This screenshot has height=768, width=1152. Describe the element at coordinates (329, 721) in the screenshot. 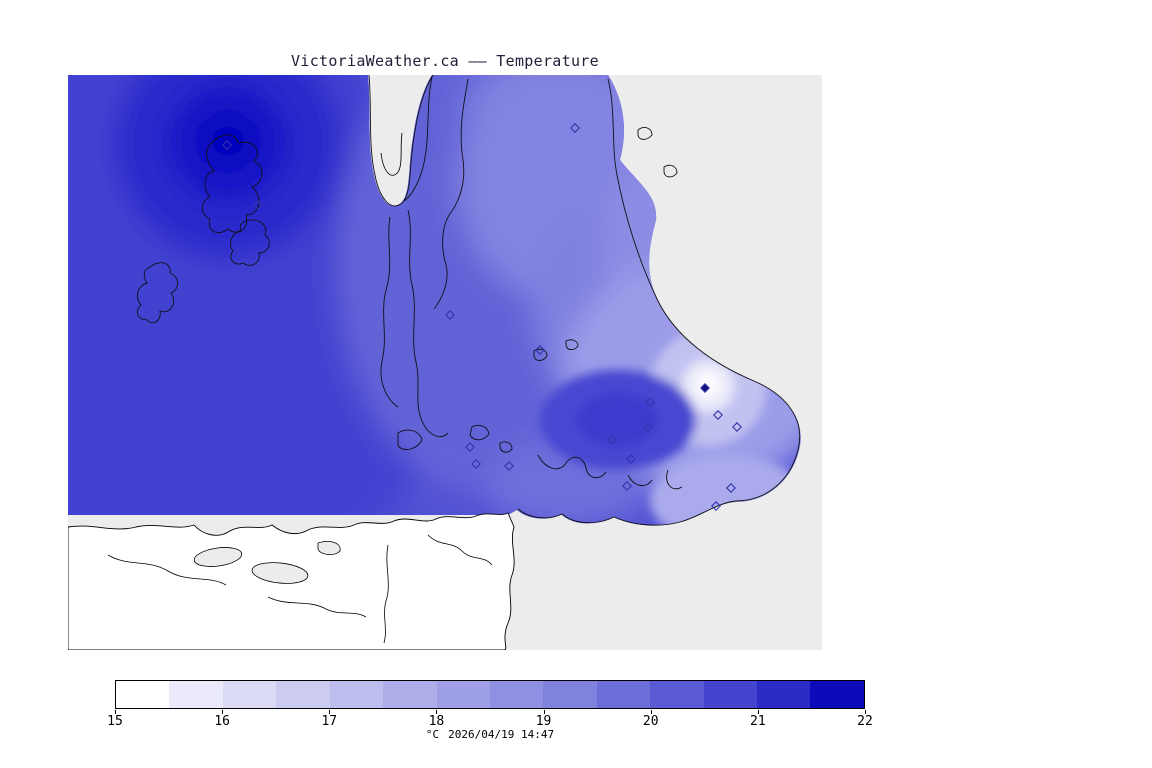

I see `tick-label: 17` at that location.